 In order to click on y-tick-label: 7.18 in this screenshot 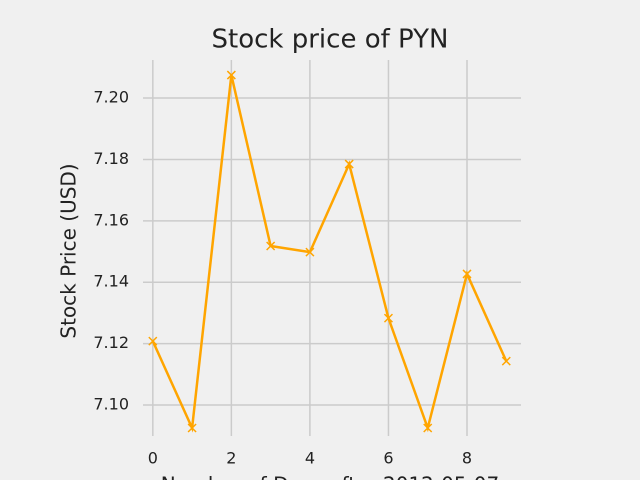, I will do `click(111, 158)`.